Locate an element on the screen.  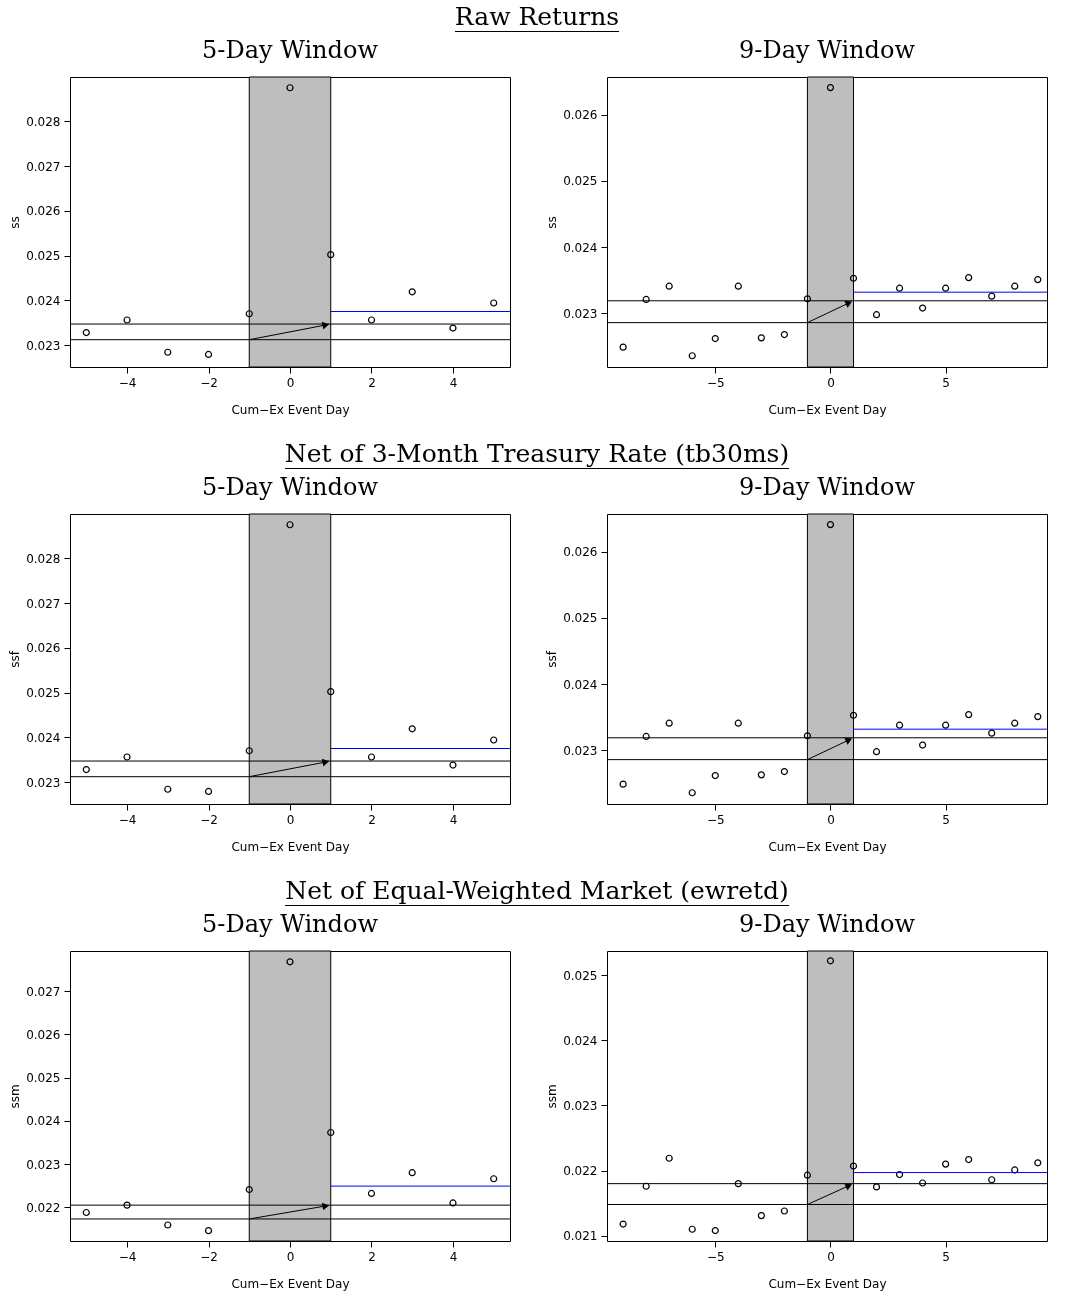
y-tick-label: 0.022 is located at coordinates (580, 1171).